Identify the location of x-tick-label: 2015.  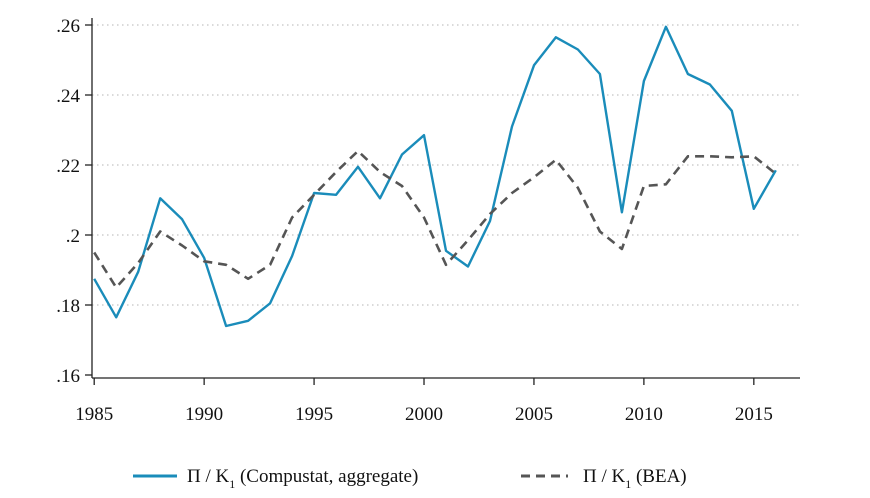
(754, 414).